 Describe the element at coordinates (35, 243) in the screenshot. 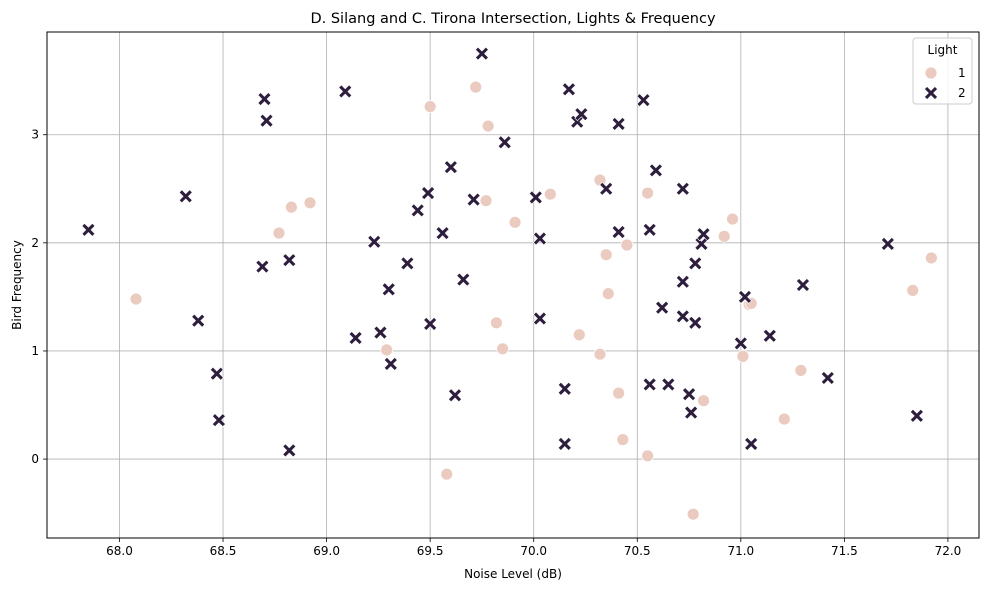

I see `y-tick-label: 2` at that location.